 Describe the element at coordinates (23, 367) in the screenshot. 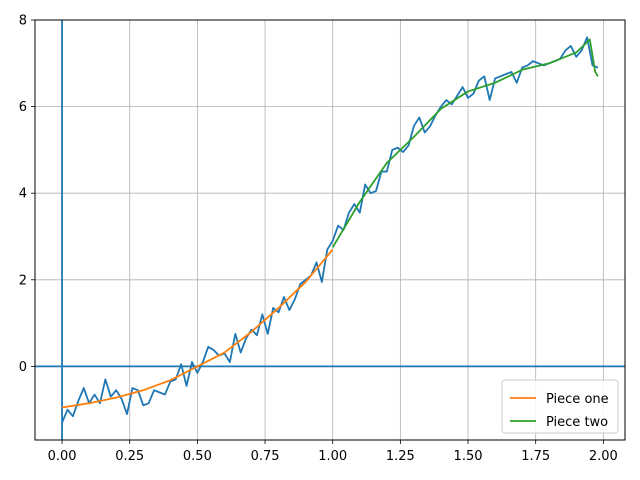

I see `y-tick-label: 0` at that location.